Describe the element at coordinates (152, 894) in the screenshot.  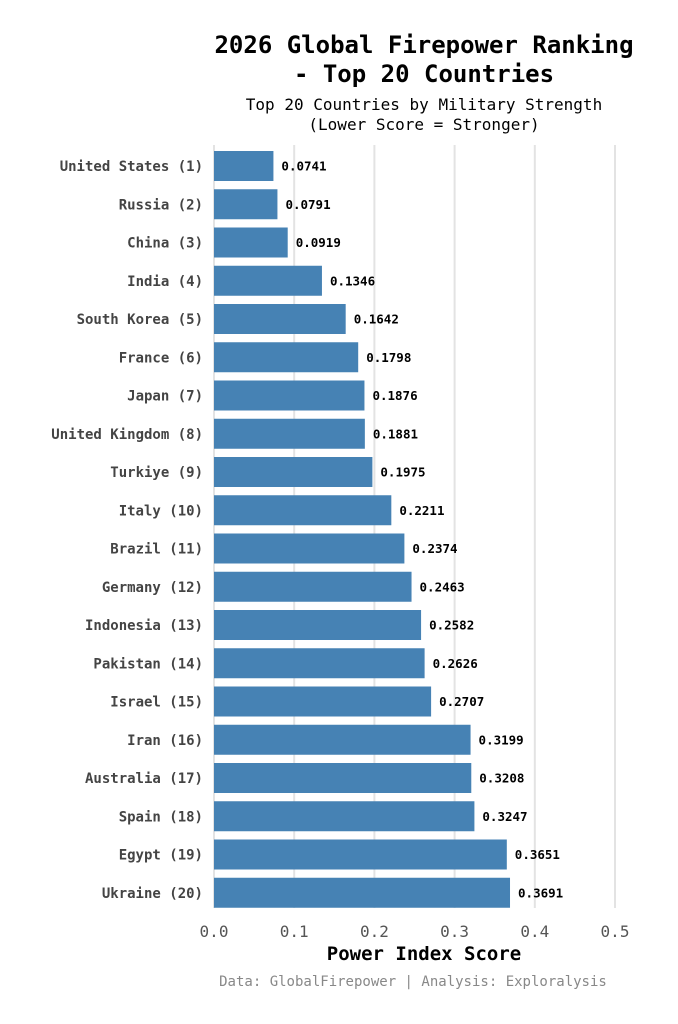
I see `category-label: Ukraine (20)` at that location.